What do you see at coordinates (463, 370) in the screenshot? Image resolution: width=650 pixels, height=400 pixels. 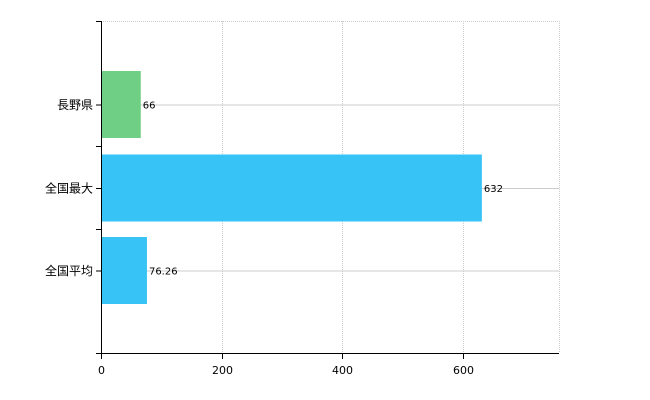 I see `x-tick-label: 600` at bounding box center [463, 370].